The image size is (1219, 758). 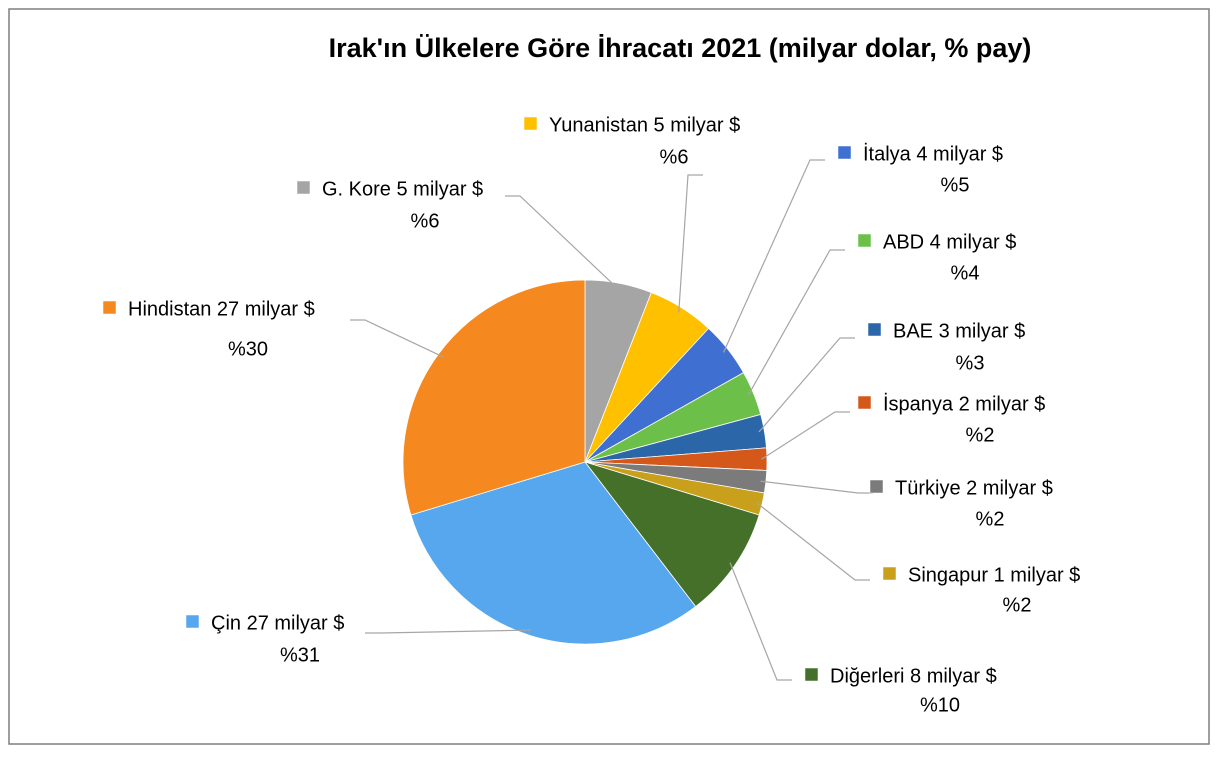 What do you see at coordinates (913, 676) in the screenshot?
I see `slice-label: Diğerleri 8 milyar $` at bounding box center [913, 676].